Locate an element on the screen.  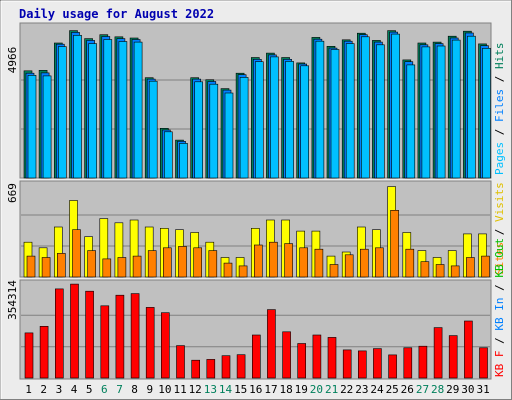
legend-sep-3: / is located at coordinates (499, 232).